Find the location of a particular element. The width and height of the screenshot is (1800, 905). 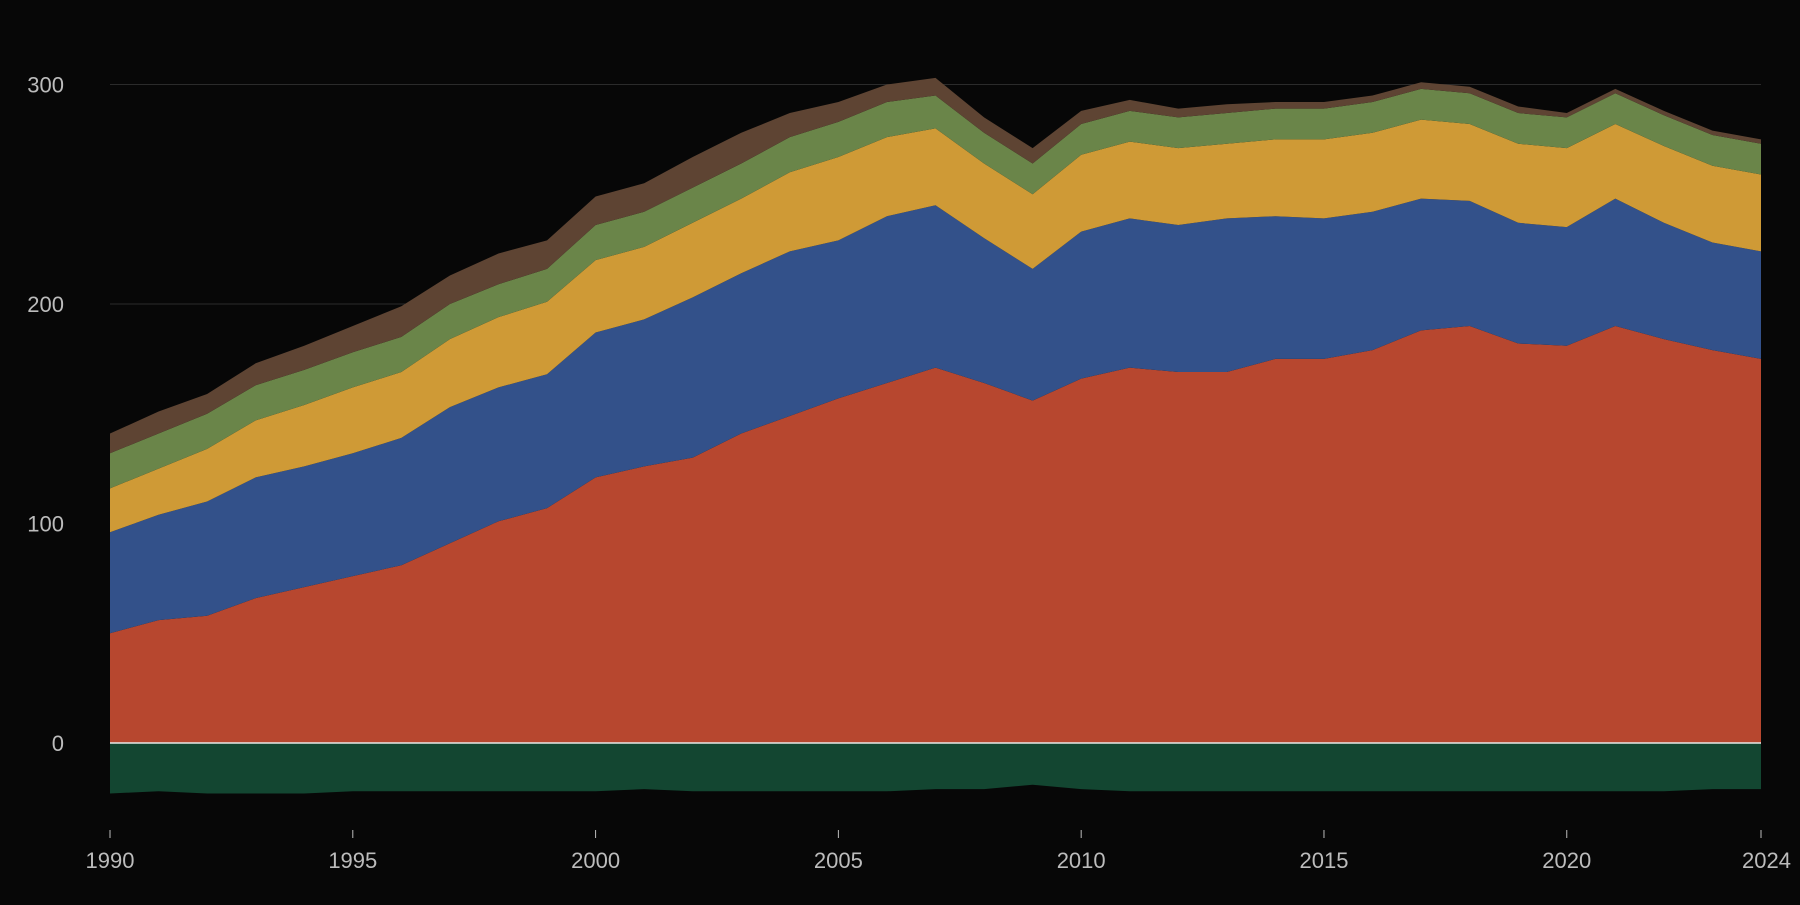

x-tick-label: 2024 is located at coordinates (1766, 860).